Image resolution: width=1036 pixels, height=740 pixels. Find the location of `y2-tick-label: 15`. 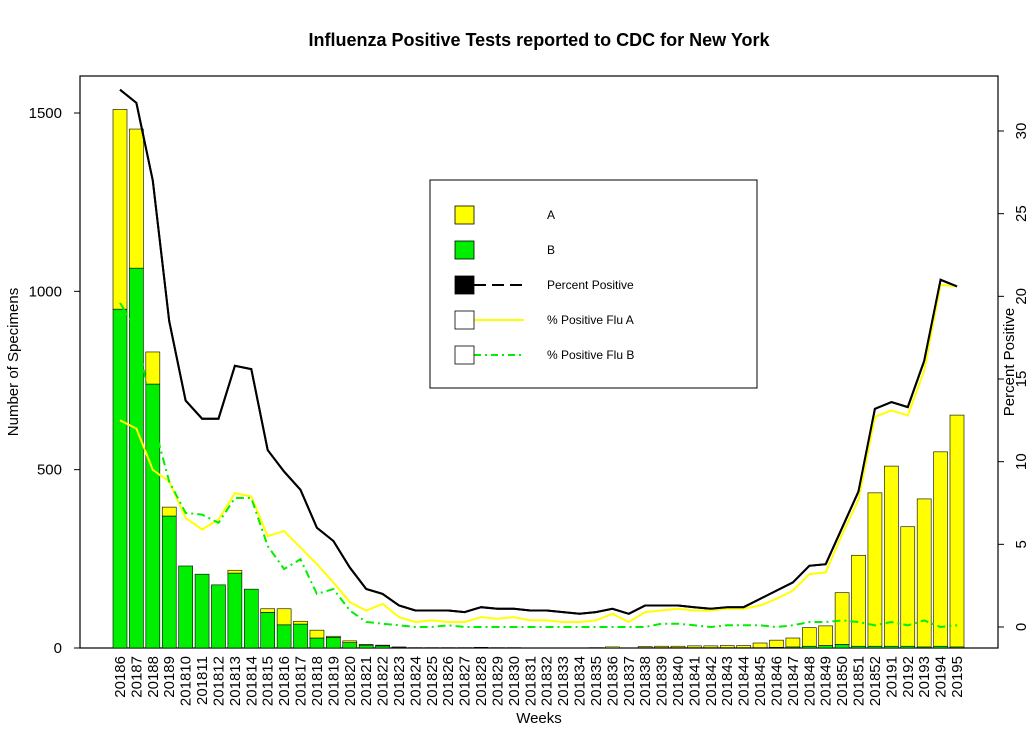

y2-tick-label: 15 is located at coordinates (1021, 379).